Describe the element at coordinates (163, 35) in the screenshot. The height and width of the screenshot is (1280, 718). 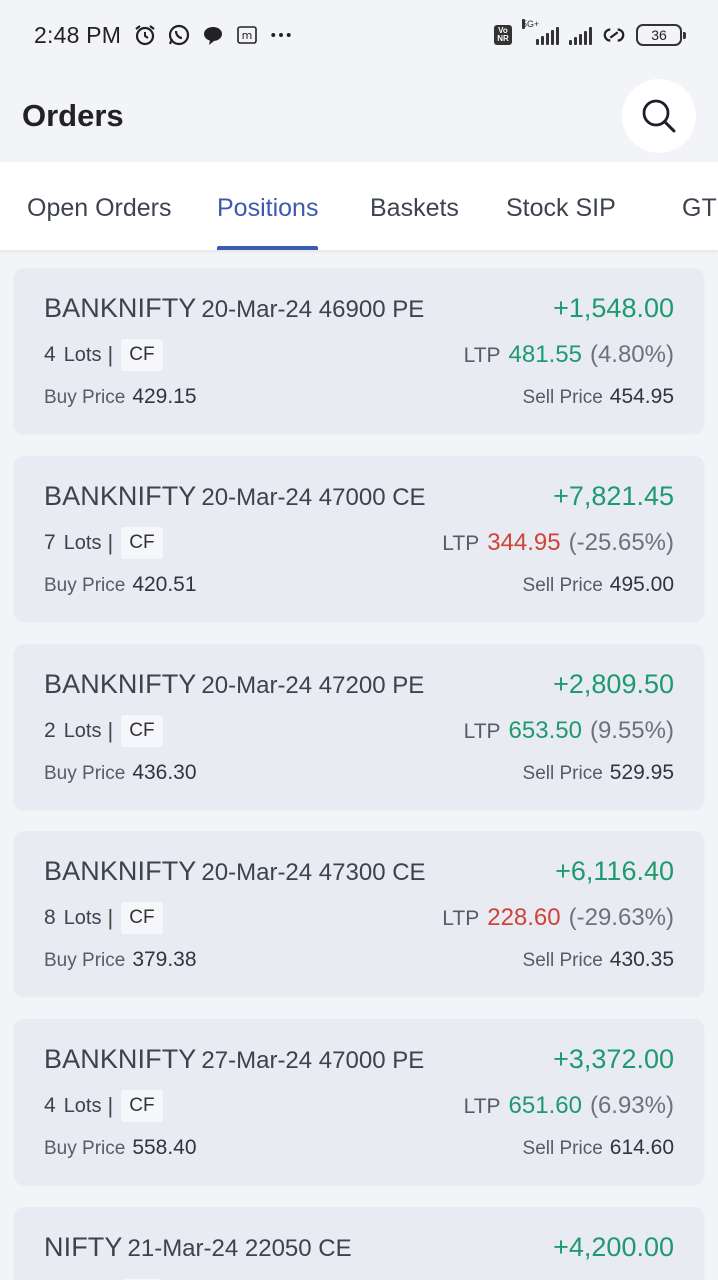
I see `status-left: 2:48 PM m` at that location.